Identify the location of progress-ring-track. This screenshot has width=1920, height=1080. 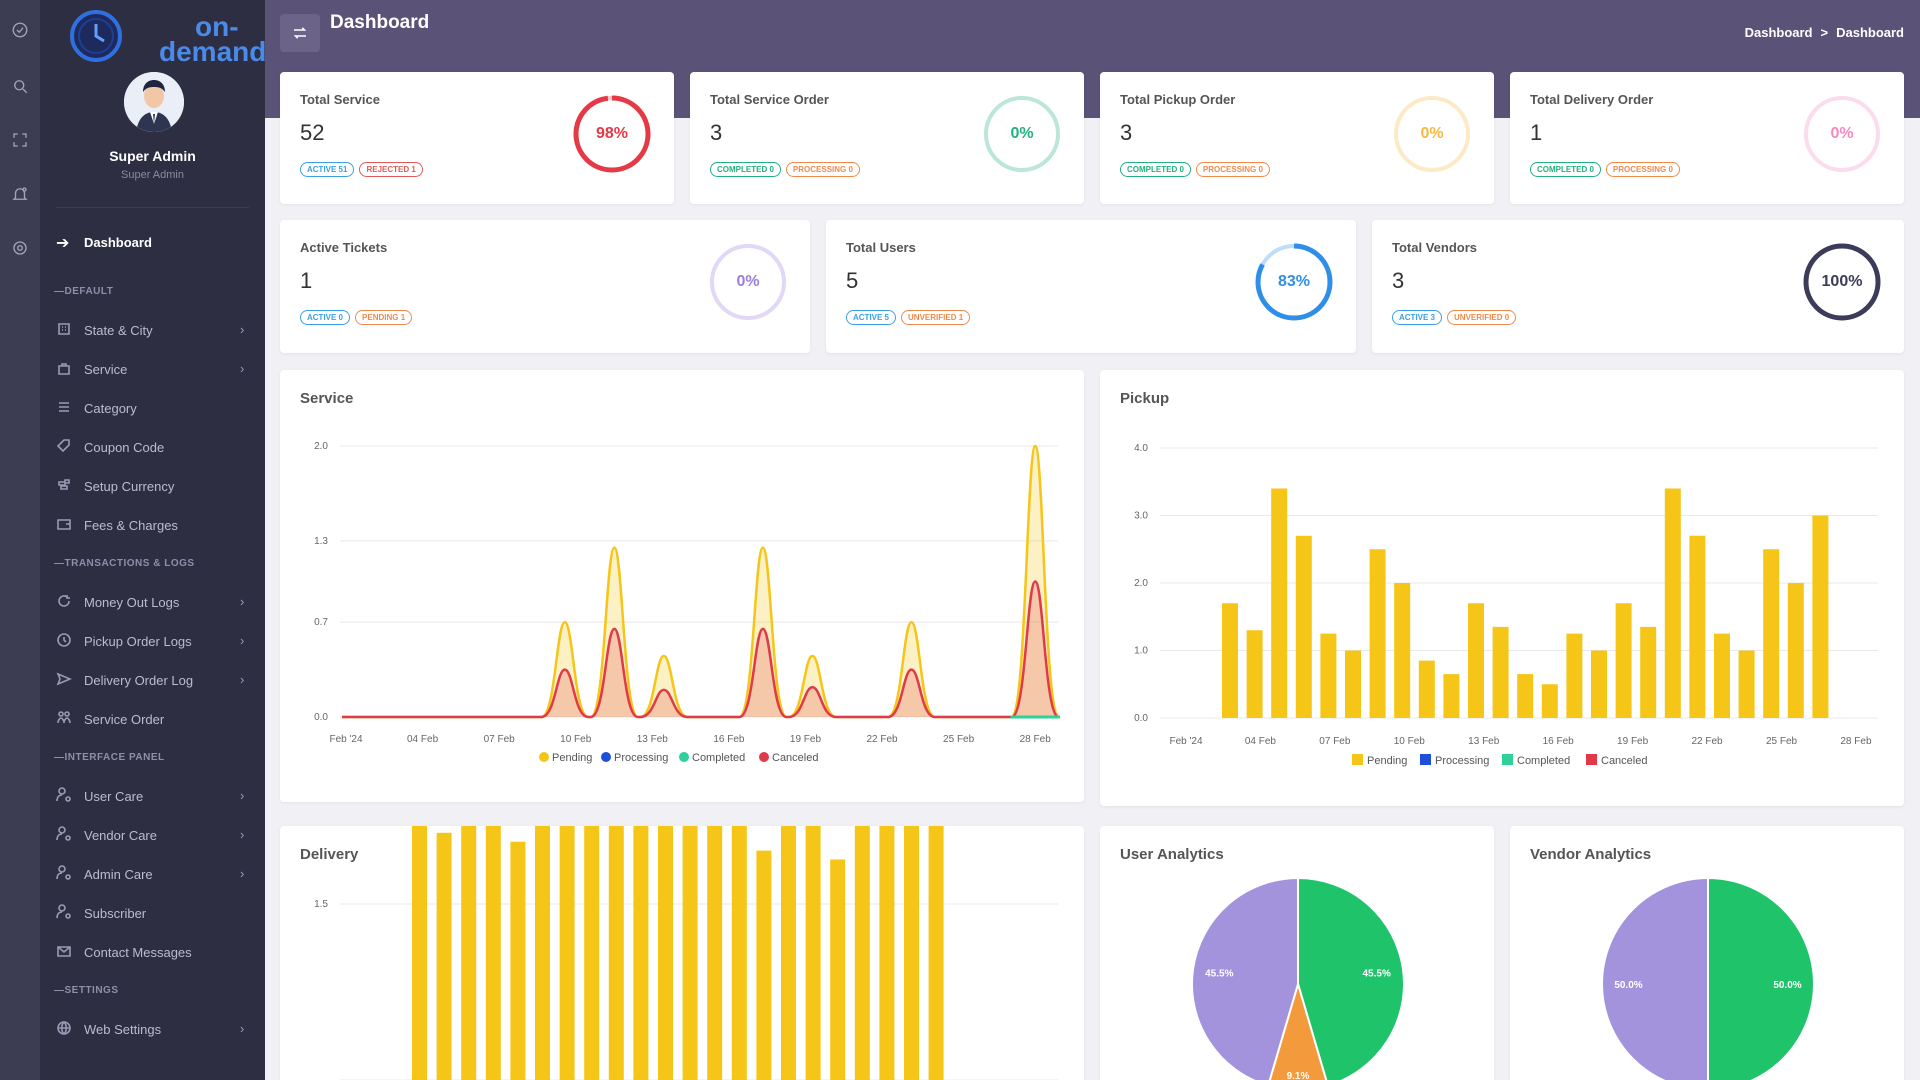
(1432, 134).